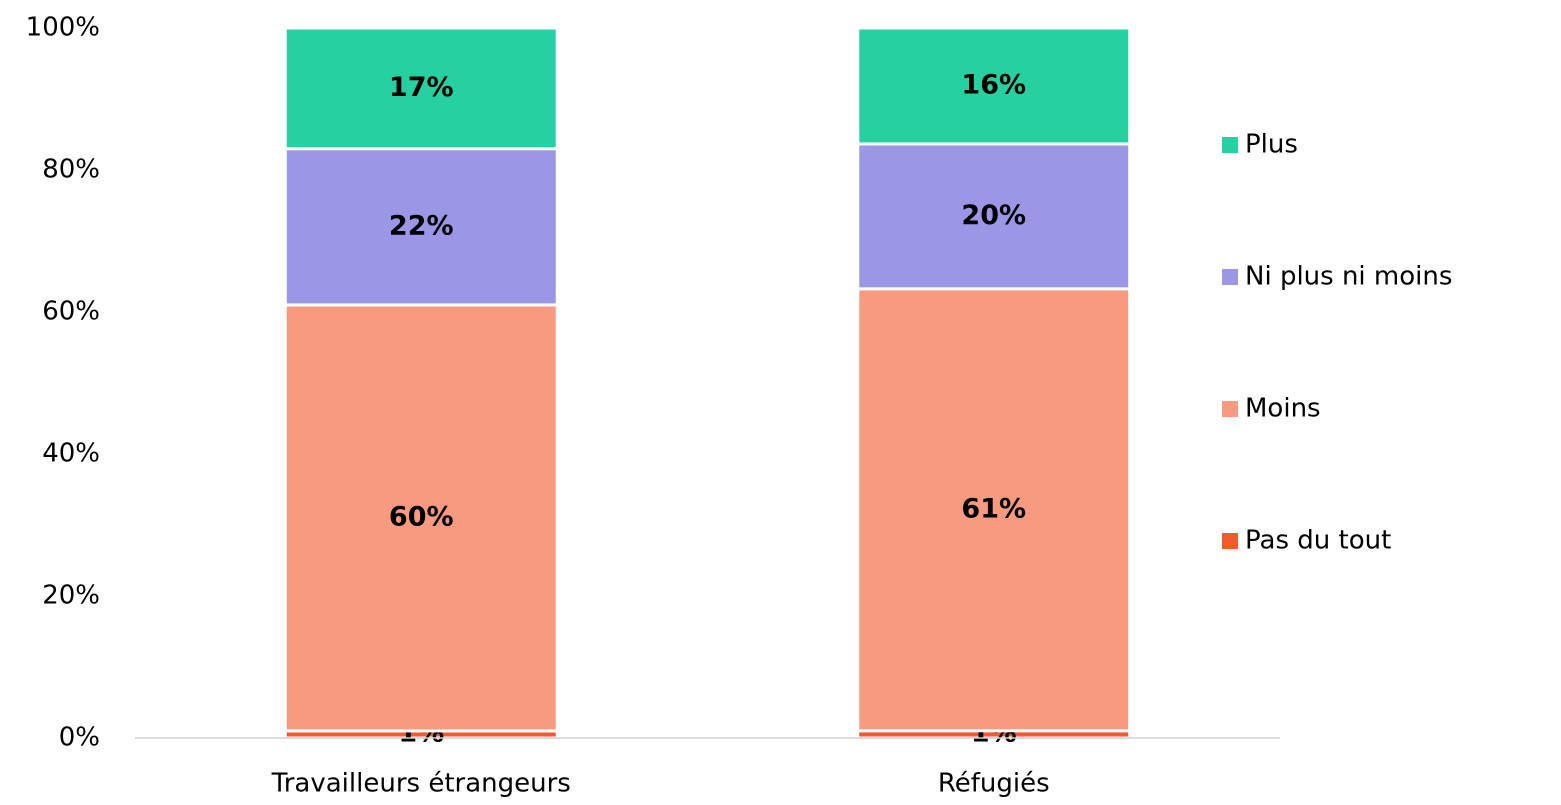  Describe the element at coordinates (994, 784) in the screenshot. I see `x-tick-label: Réfugiés` at that location.